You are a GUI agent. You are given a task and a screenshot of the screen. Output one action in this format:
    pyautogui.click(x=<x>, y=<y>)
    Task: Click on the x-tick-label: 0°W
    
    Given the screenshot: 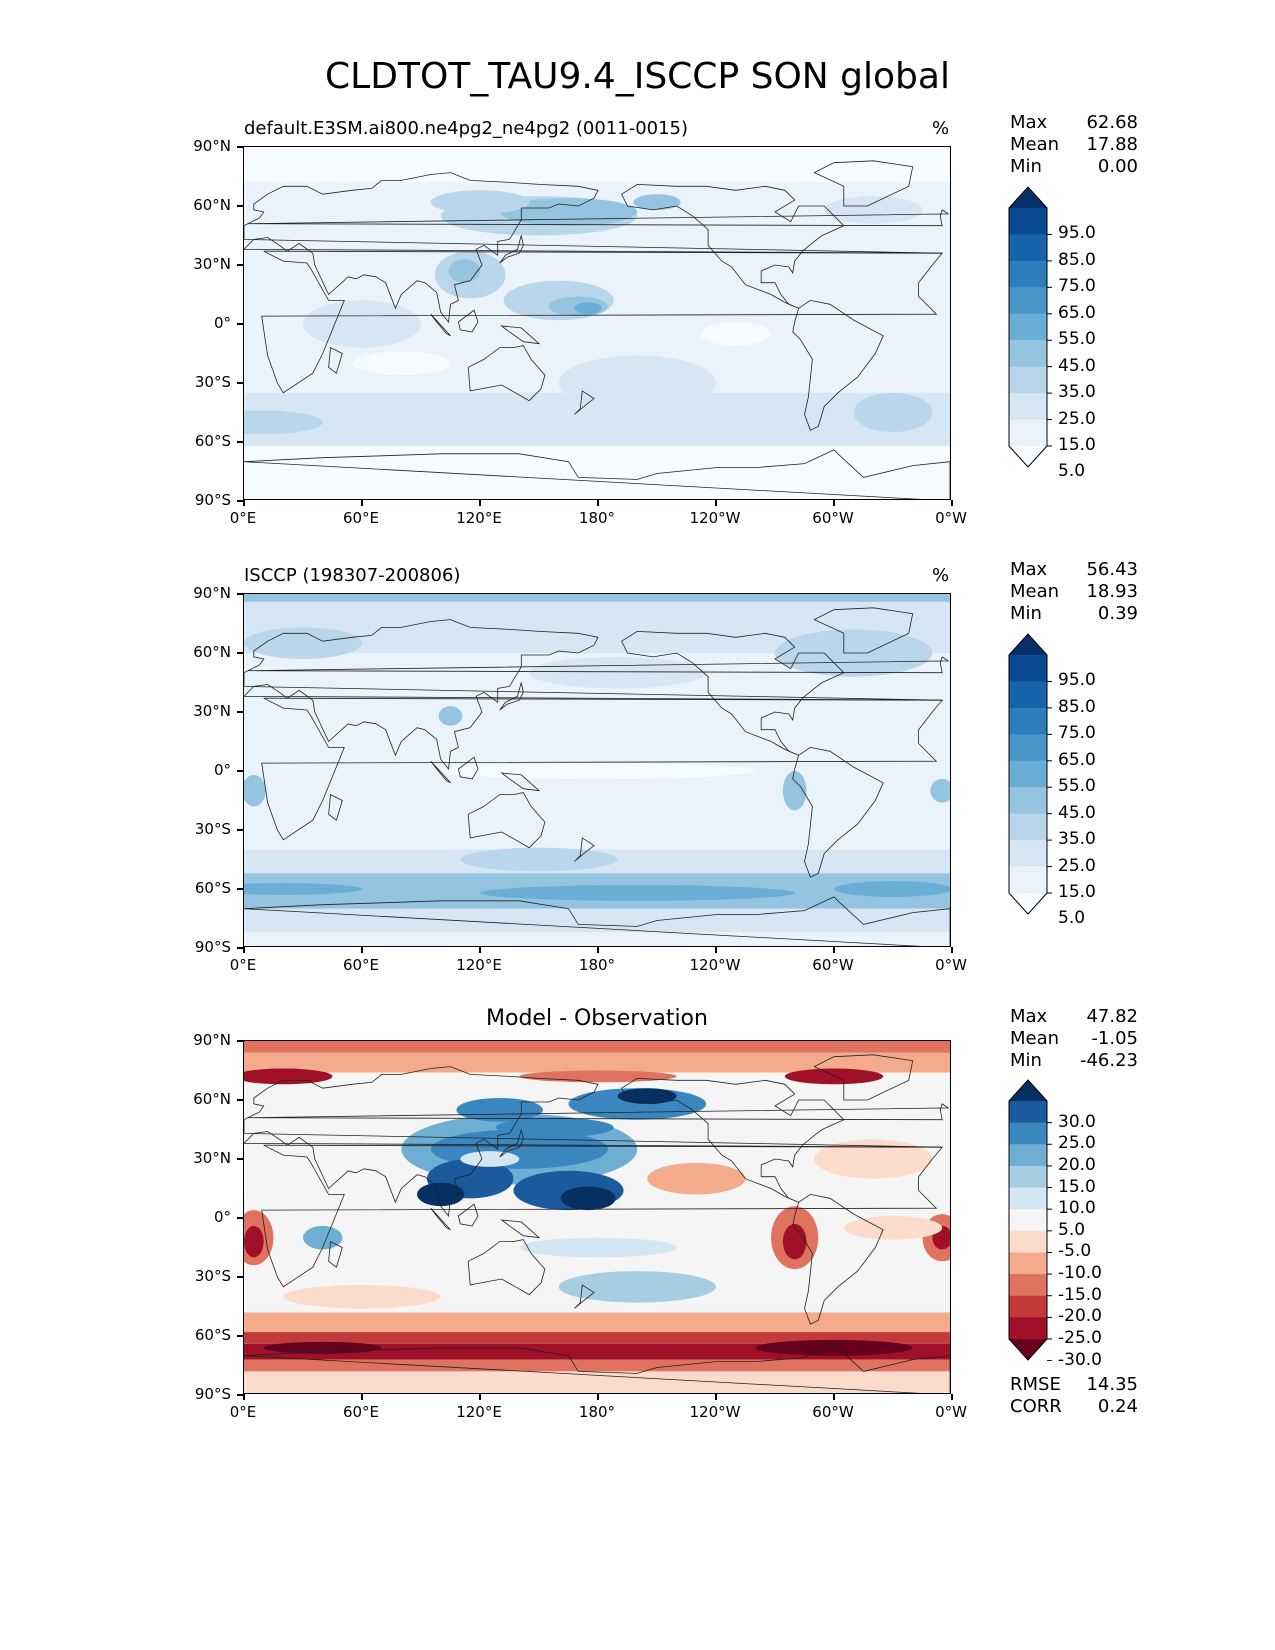 What is the action you would take?
    pyautogui.click(x=951, y=518)
    